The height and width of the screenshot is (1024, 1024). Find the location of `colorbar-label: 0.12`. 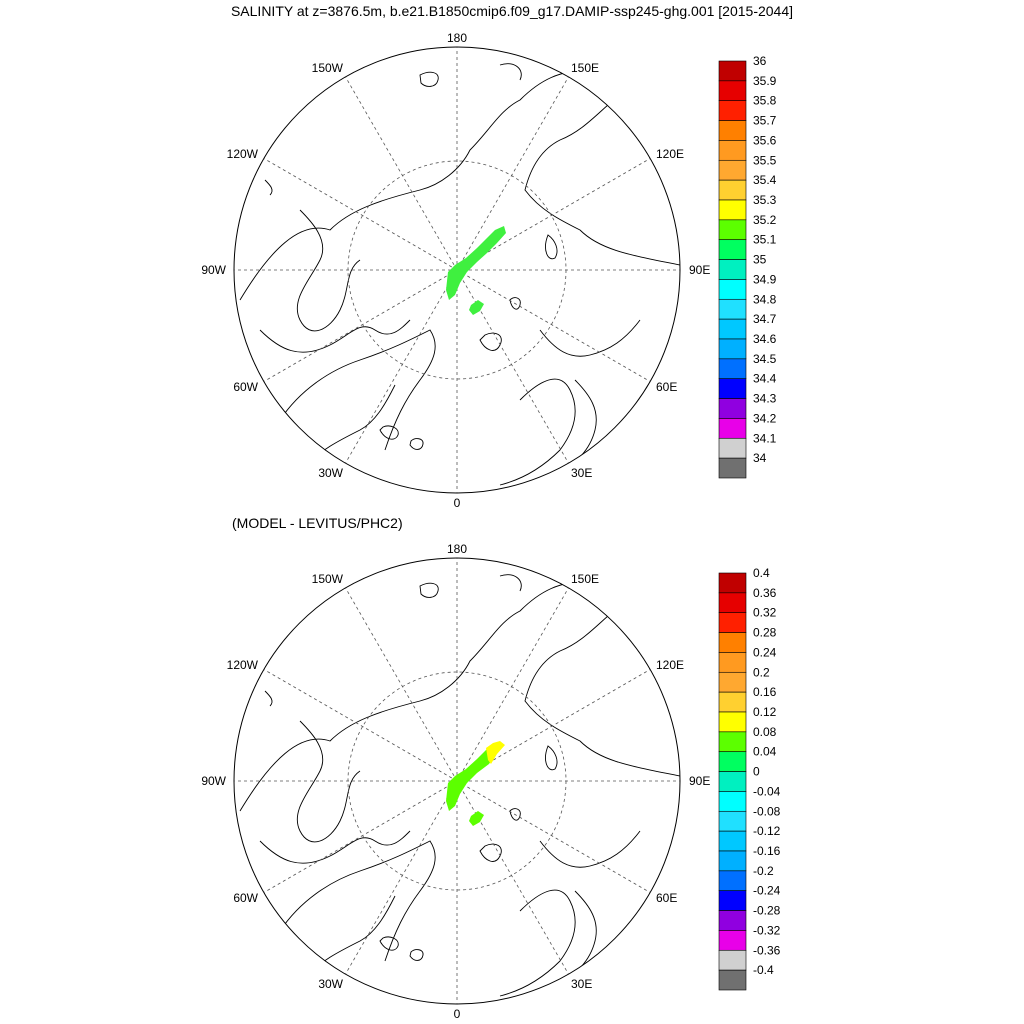

colorbar-label: 0.12 is located at coordinates (765, 712).